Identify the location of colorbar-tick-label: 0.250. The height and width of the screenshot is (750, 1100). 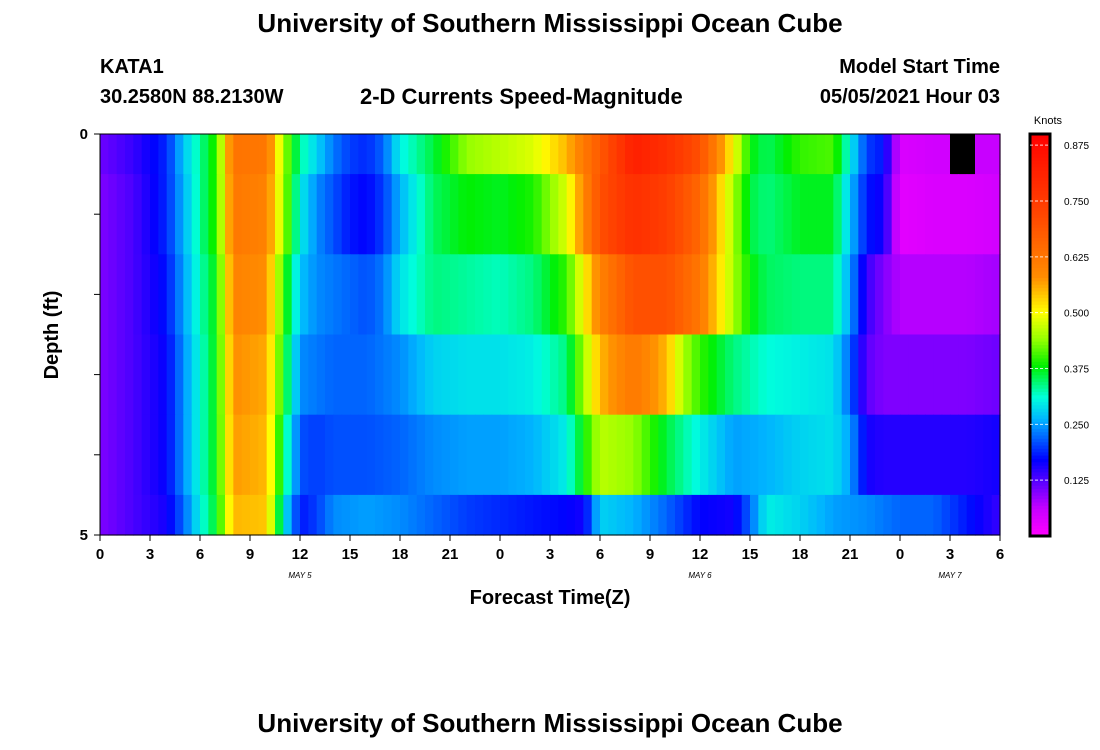
(1076, 425).